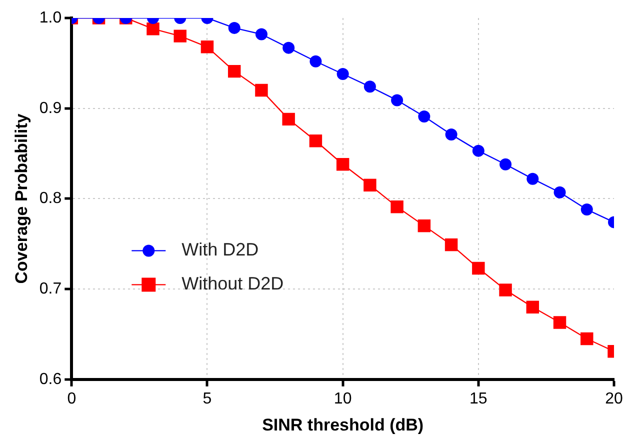 The image size is (638, 444). I want to click on y-axis-title: Coverage Probability, so click(21, 198).